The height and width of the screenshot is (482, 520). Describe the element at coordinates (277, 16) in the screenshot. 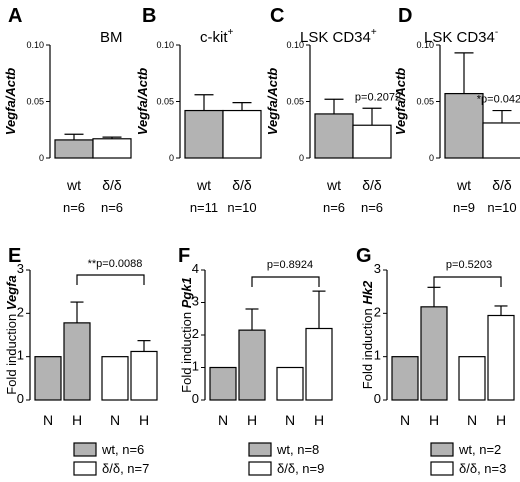

I see `panel-letter: C` at that location.